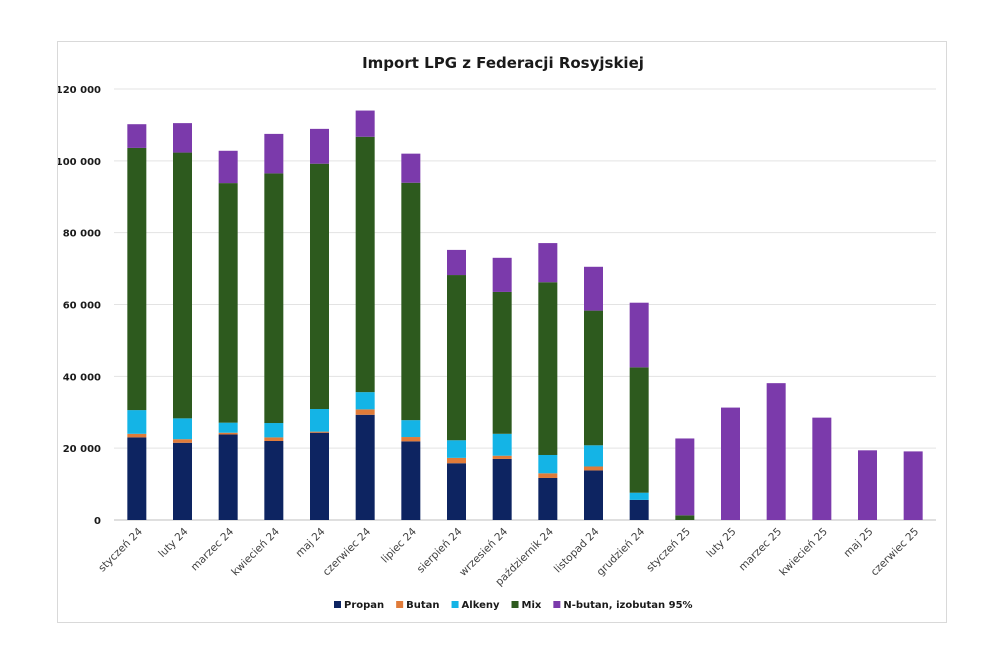  What do you see at coordinates (822, 468) in the screenshot?
I see `bar-segment-n-butan-izobutan-95--15` at bounding box center [822, 468].